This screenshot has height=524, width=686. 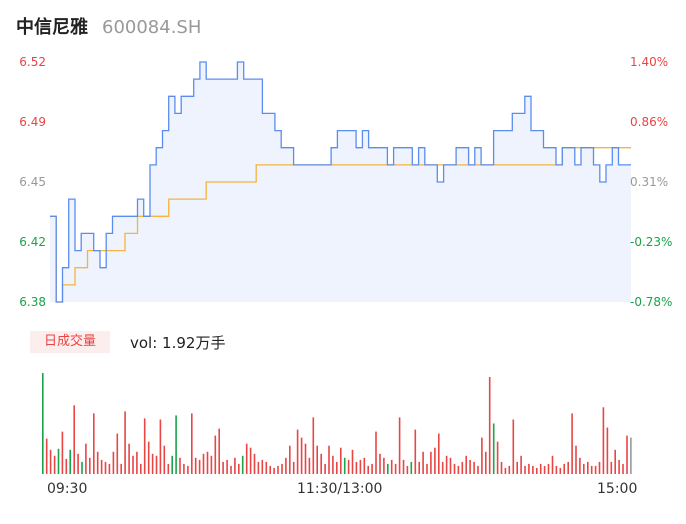 What do you see at coordinates (178, 343) in the screenshot?
I see `volume-label: vol: 1.92万手` at bounding box center [178, 343].